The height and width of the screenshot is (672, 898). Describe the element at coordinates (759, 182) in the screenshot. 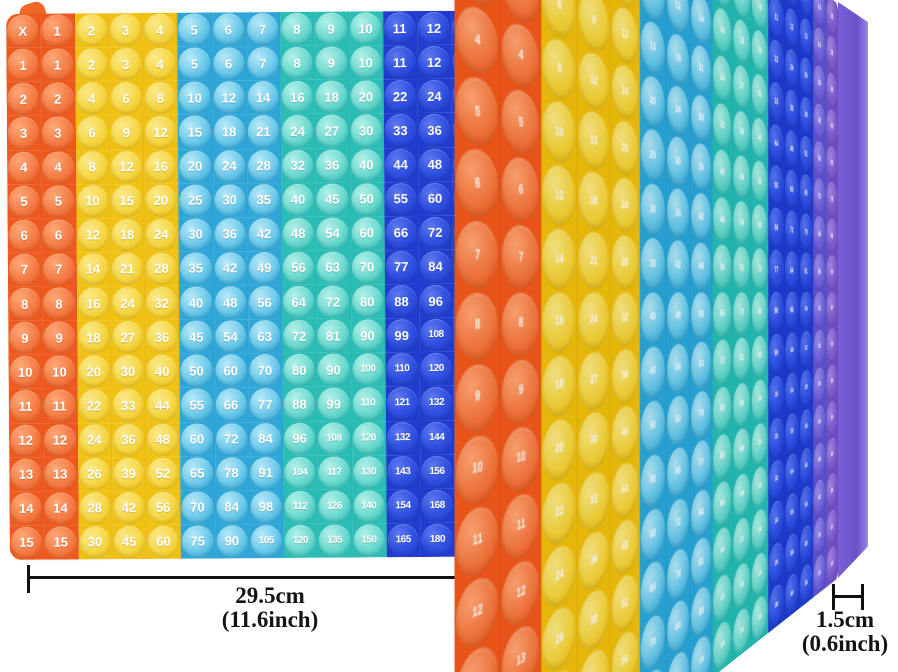

I see `pop-bubble: 50` at that location.